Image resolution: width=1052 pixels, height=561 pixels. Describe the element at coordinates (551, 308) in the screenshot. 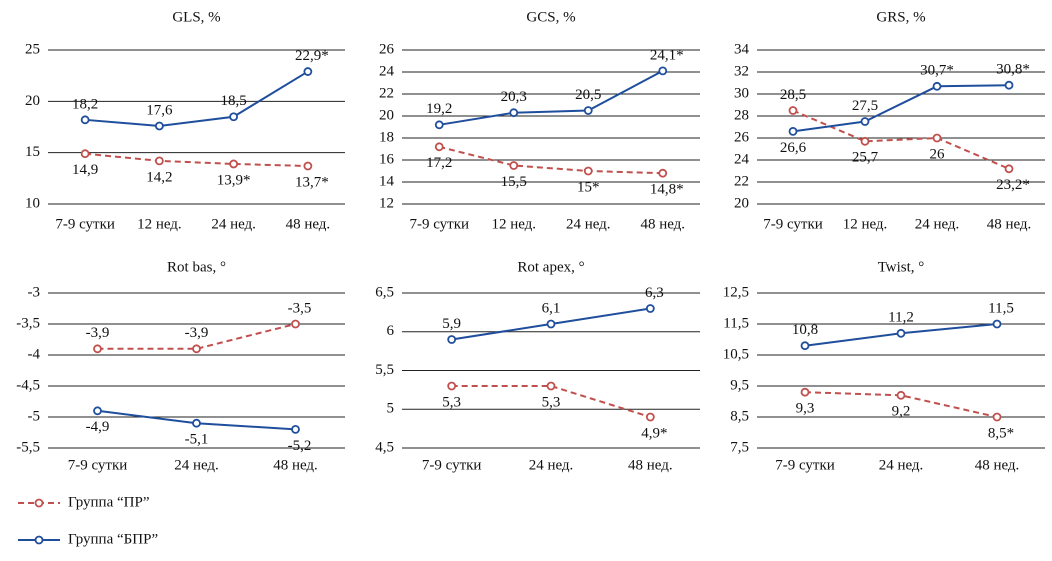

I see `data-label: 6,1` at that location.